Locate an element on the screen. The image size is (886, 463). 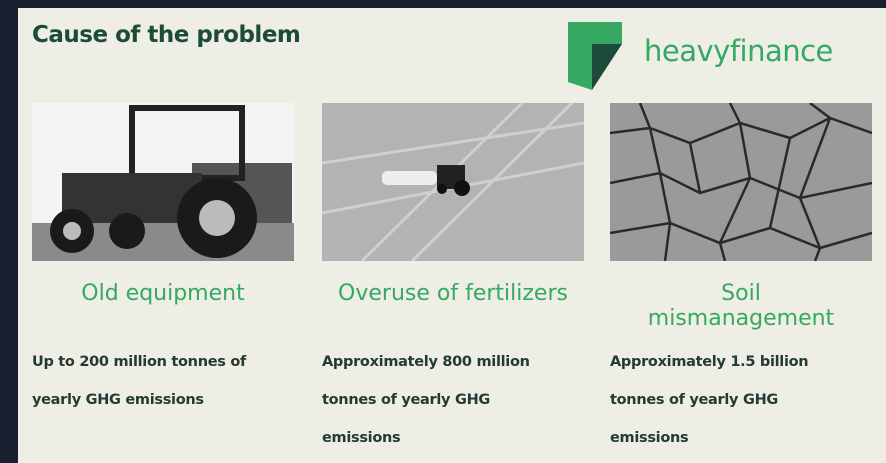
column-heading: Old equipment is located at coordinates (163, 293).